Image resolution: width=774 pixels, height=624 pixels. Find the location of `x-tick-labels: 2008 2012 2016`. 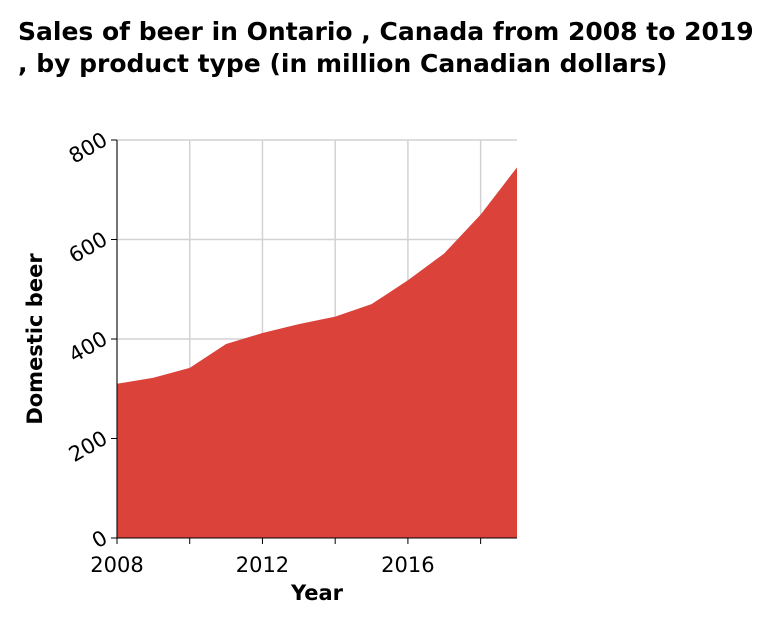

x-tick-labels: 2008 2012 2016 is located at coordinates (262, 565).